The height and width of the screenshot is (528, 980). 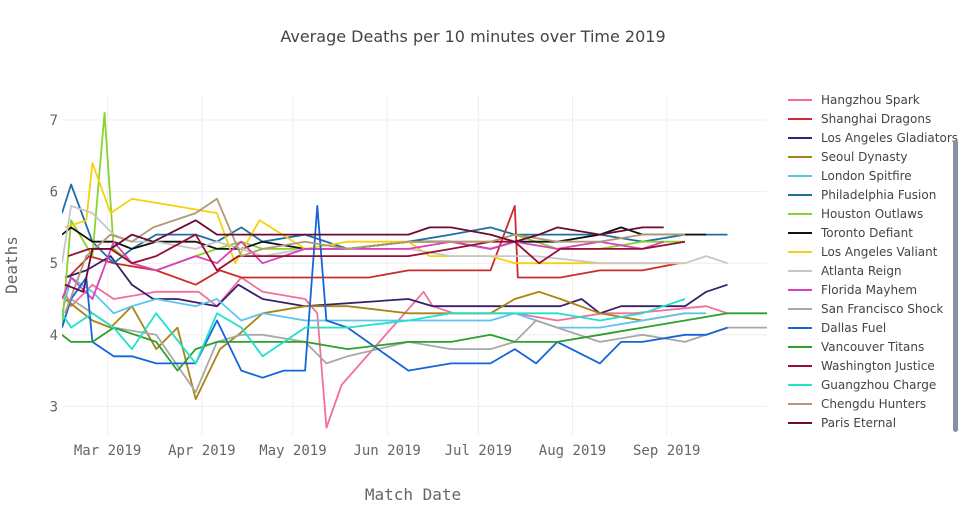 I want to click on legend-label: San Francisco Shock, so click(x=882, y=309).